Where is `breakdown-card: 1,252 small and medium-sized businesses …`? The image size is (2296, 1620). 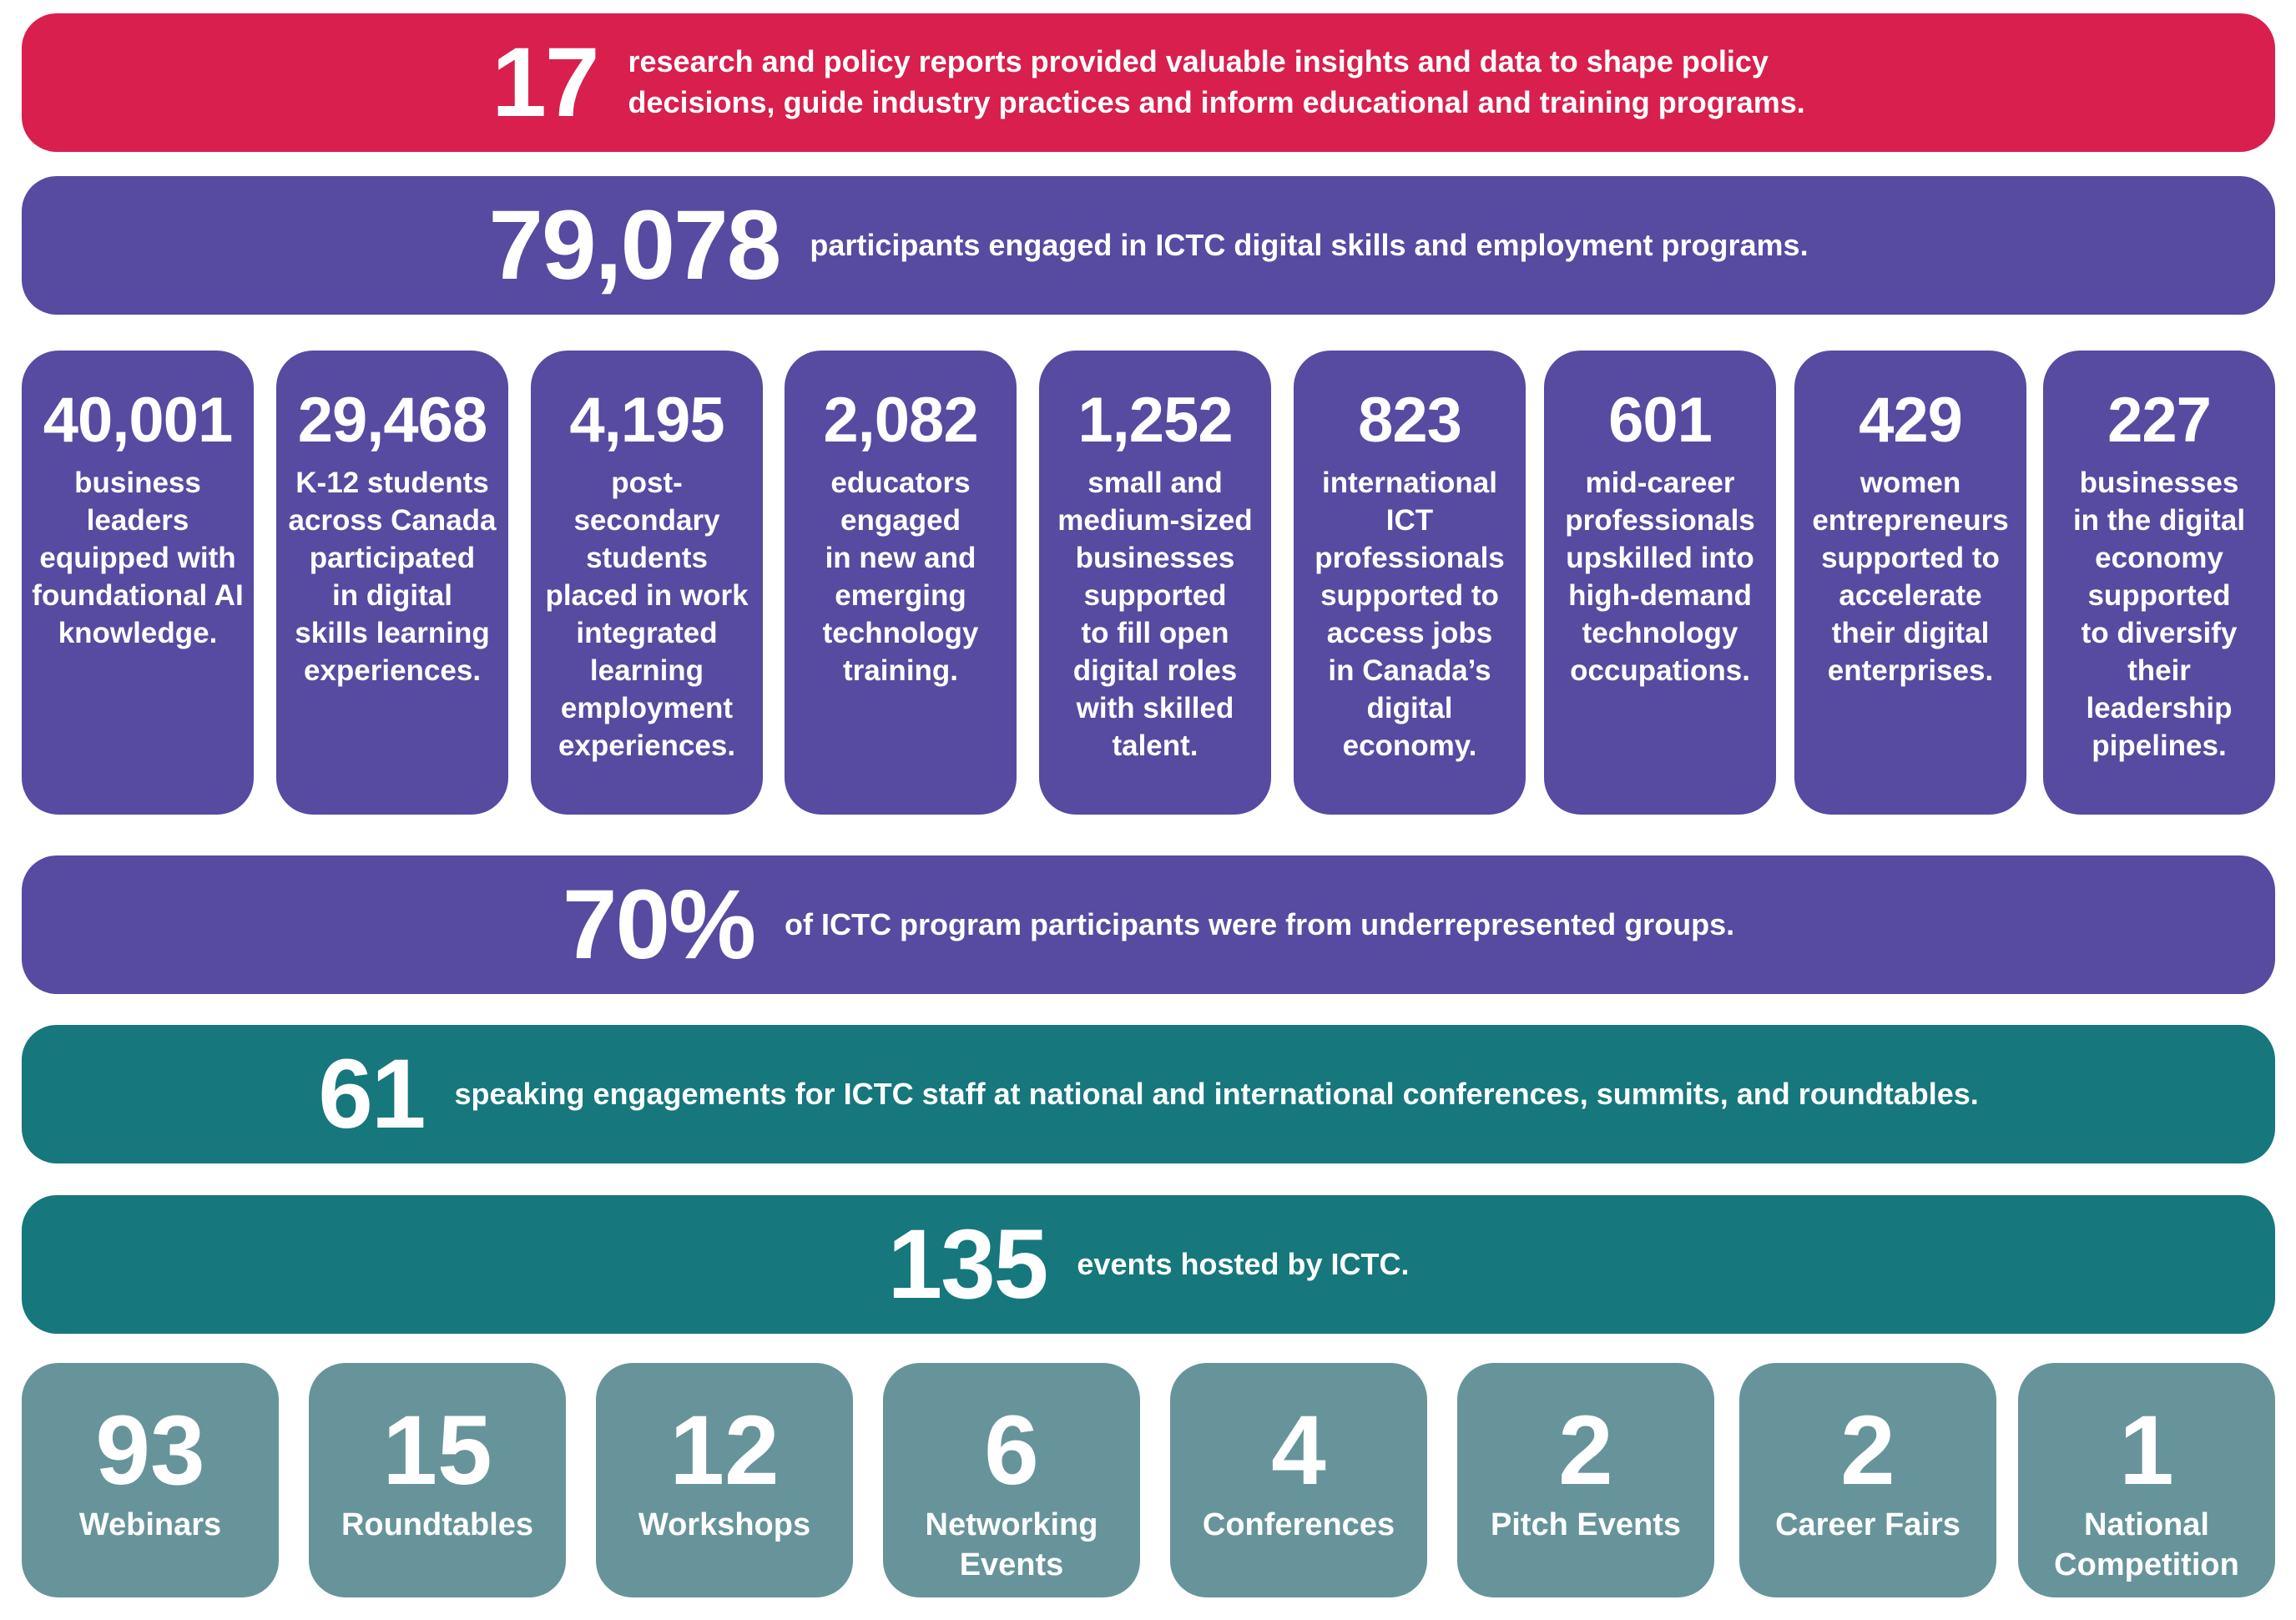 breakdown-card: 1,252 small and medium-sized businesses … is located at coordinates (1155, 583).